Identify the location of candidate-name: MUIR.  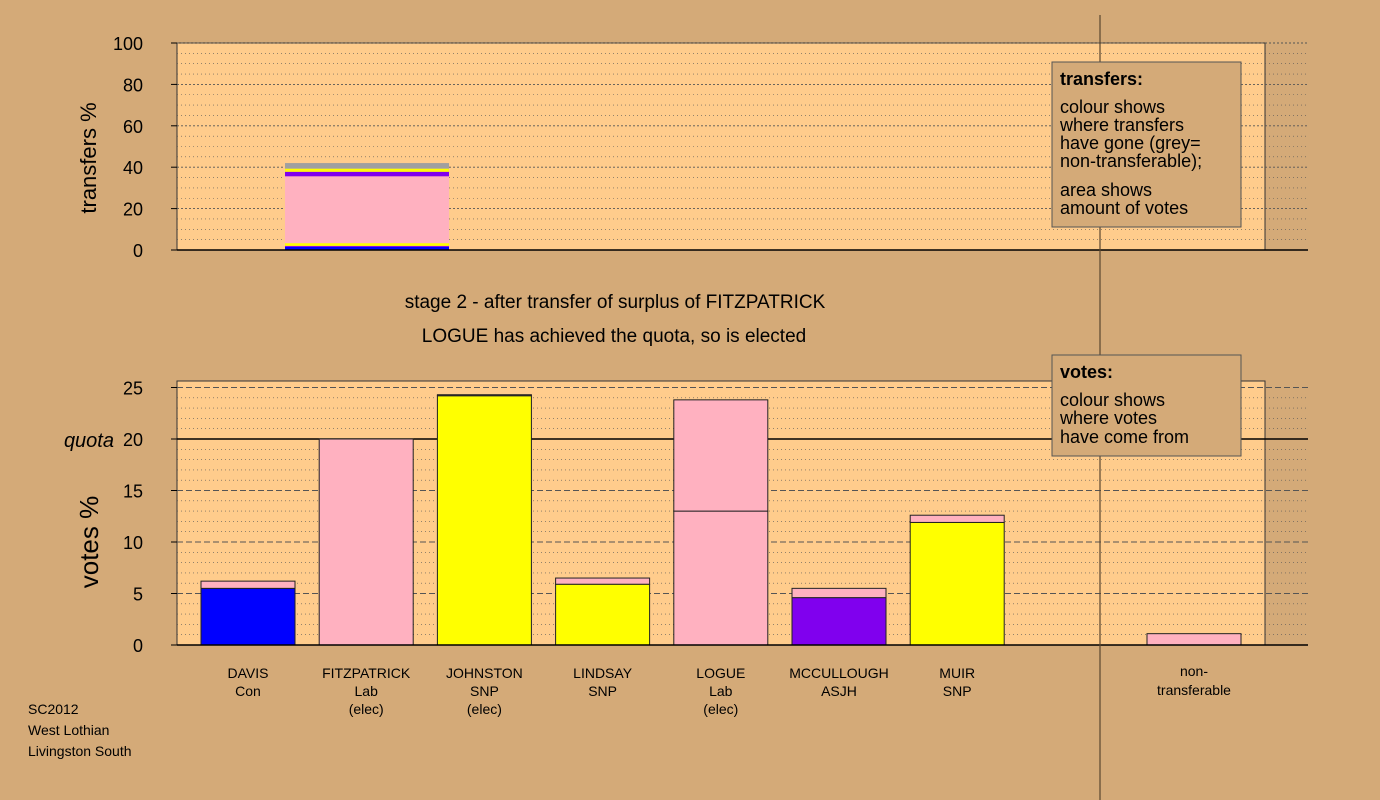
(957, 673).